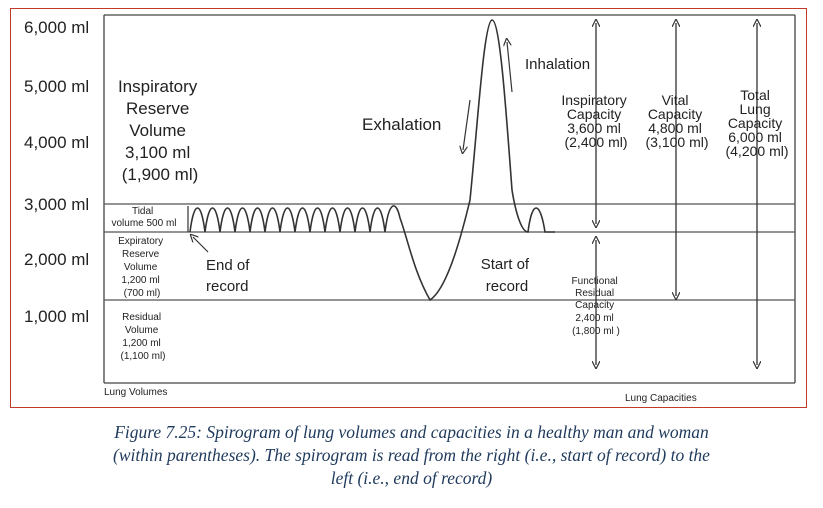 The height and width of the screenshot is (508, 823). Describe the element at coordinates (56, 142) in the screenshot. I see `y-label-4000: 4,000 ml` at that location.